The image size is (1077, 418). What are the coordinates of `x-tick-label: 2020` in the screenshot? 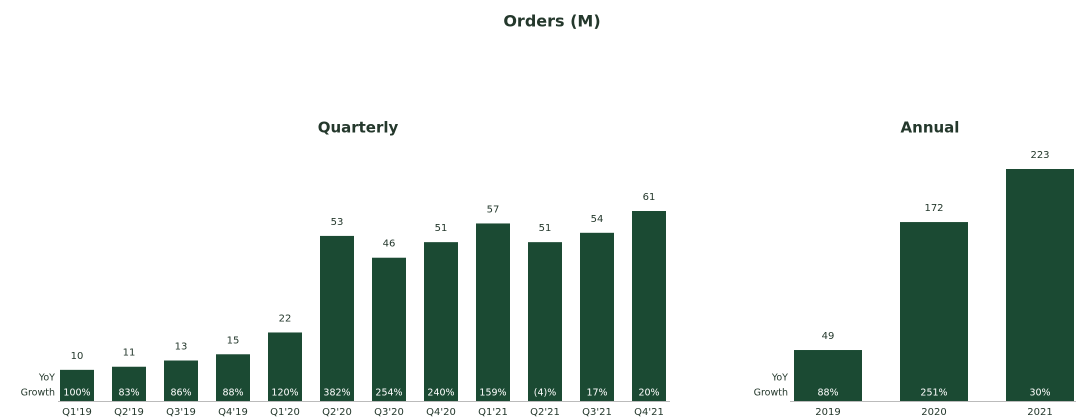 It's located at (933, 412).